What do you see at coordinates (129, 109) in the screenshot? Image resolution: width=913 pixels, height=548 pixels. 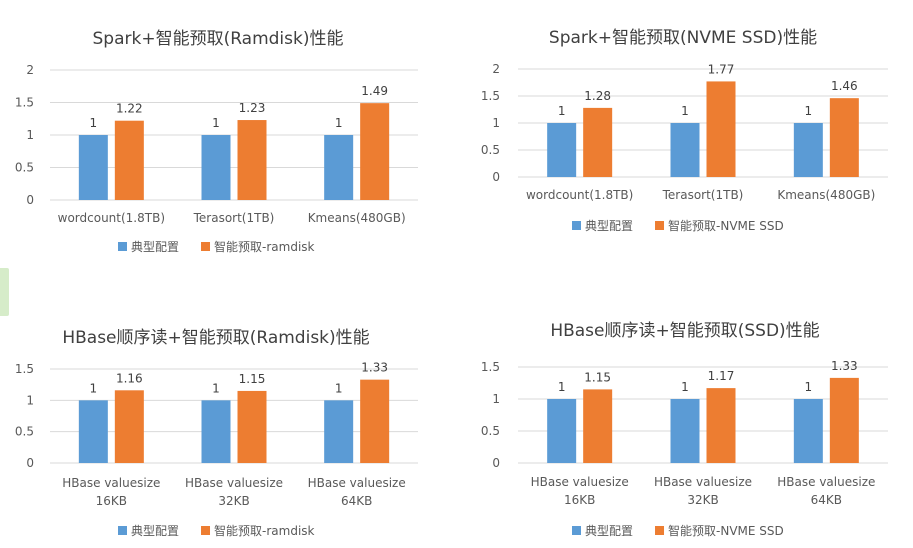 I see `data-label: 1.22` at bounding box center [129, 109].